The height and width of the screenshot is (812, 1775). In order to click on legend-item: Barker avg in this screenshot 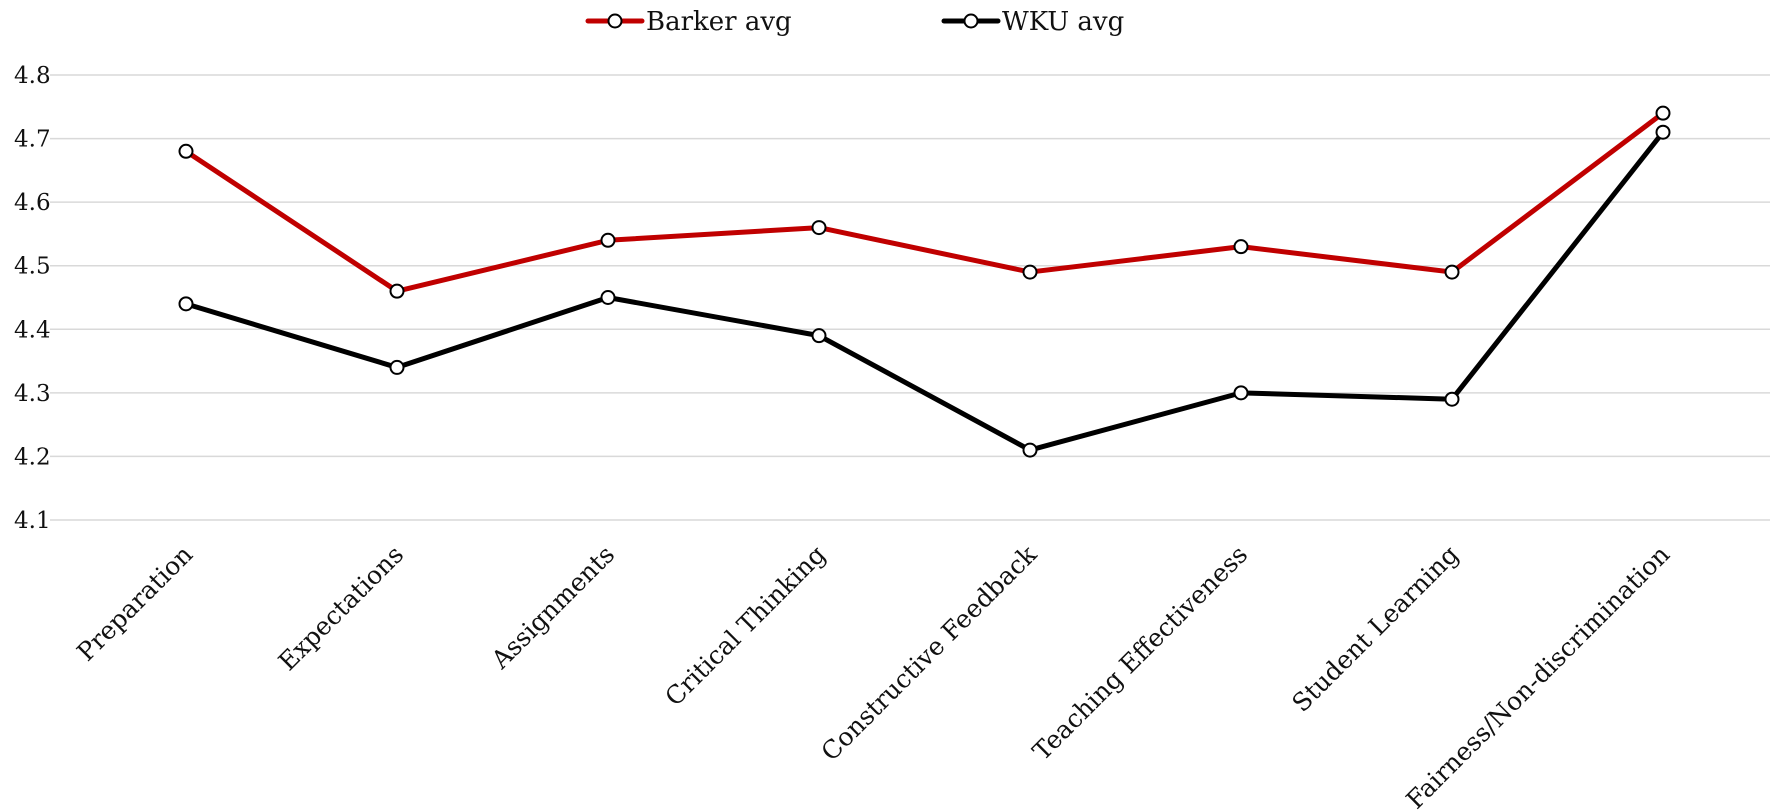, I will do `click(688, 22)`.